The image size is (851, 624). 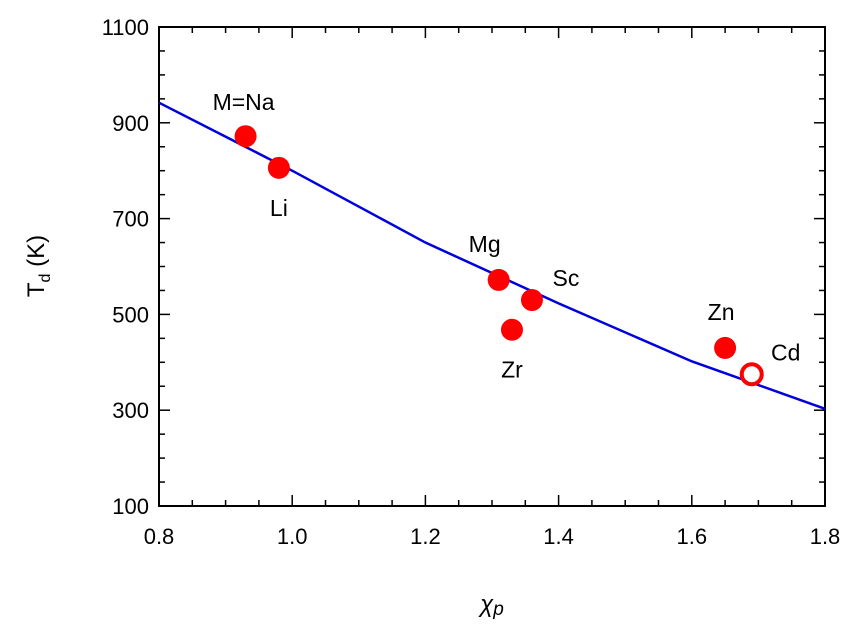 What do you see at coordinates (278, 167) in the screenshot?
I see `data-point-li` at bounding box center [278, 167].